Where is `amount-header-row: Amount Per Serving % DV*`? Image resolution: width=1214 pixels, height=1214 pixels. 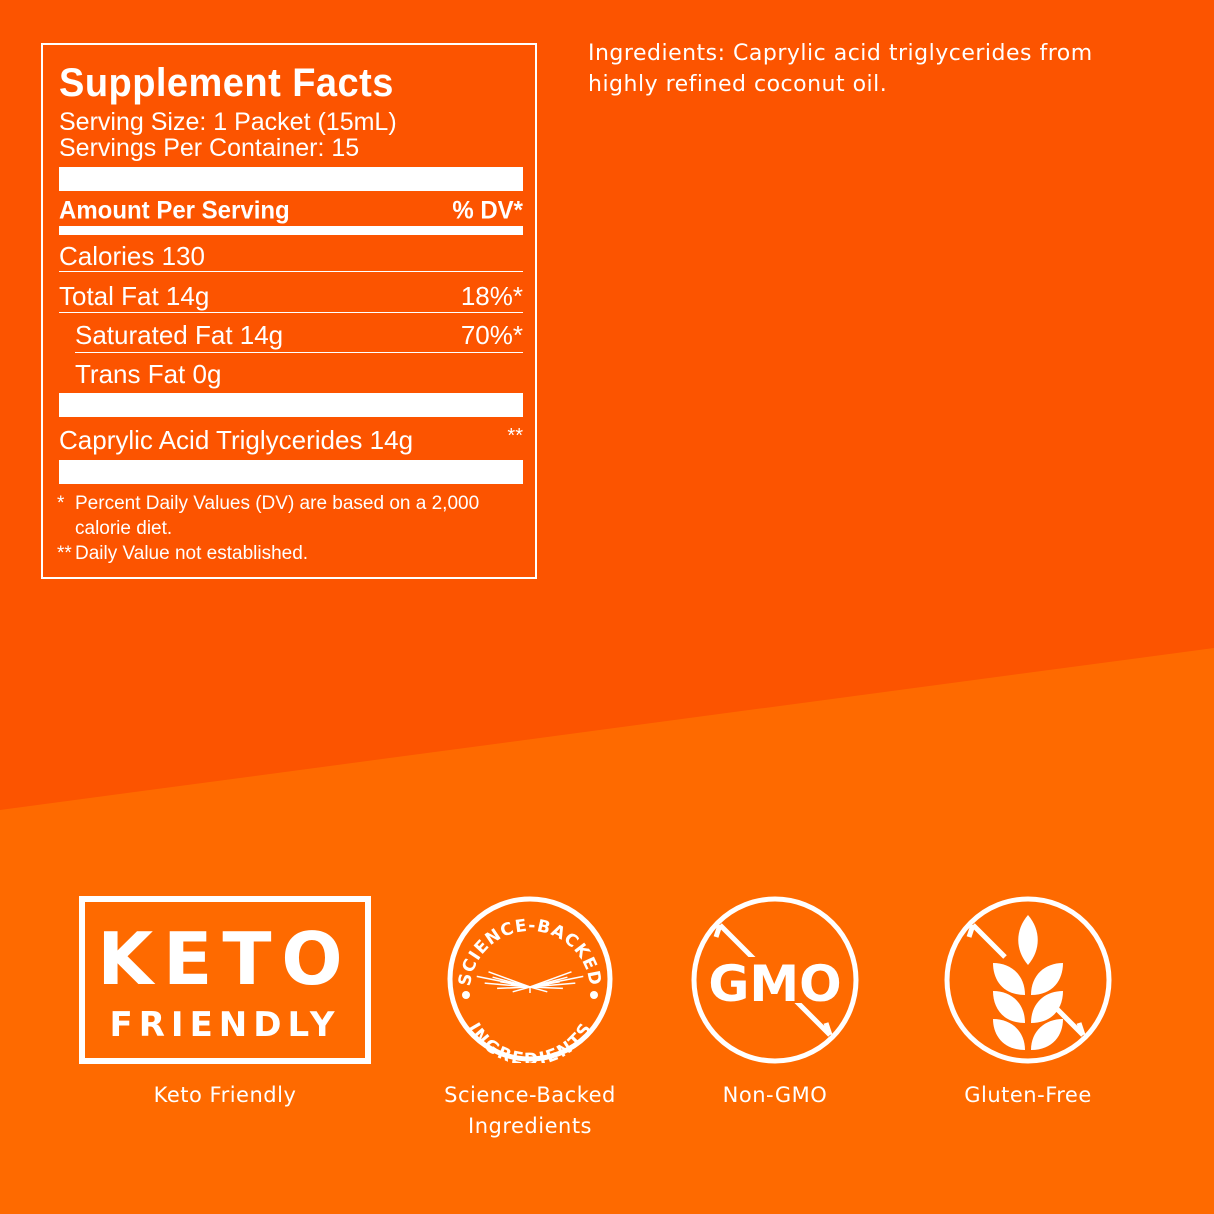
amount-header-row: Amount Per Serving % DV* is located at coordinates (291, 210).